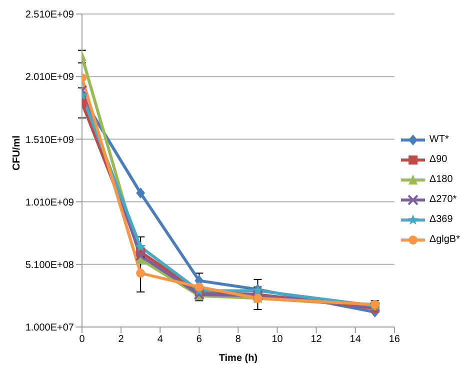  I want to click on legend-label: Δ270*, so click(443, 199).